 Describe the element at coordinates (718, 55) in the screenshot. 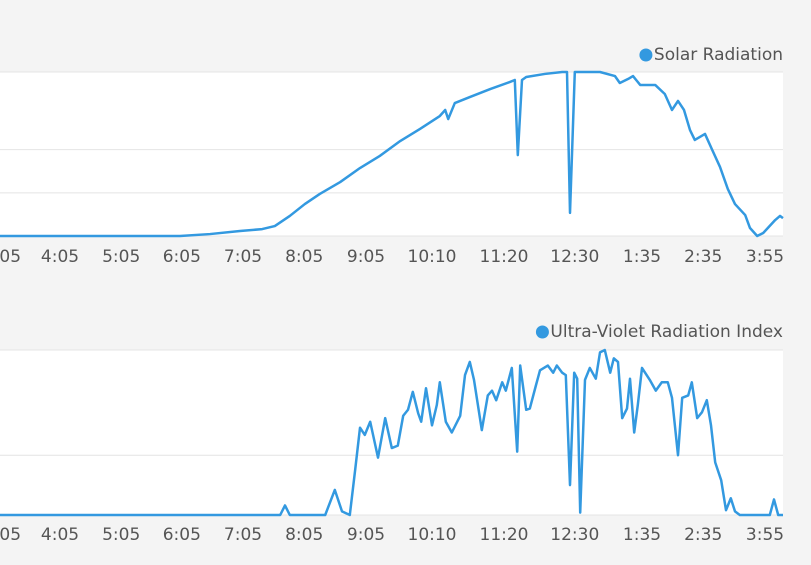

I see `legend-label: Solar Radiation` at that location.